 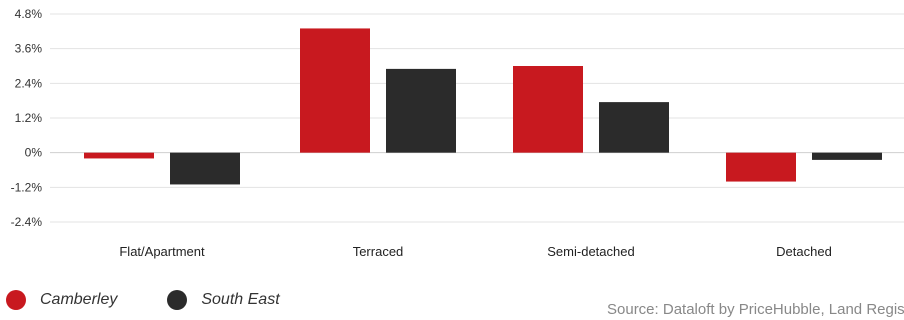 I want to click on bar-south-east-detached, so click(x=847, y=156).